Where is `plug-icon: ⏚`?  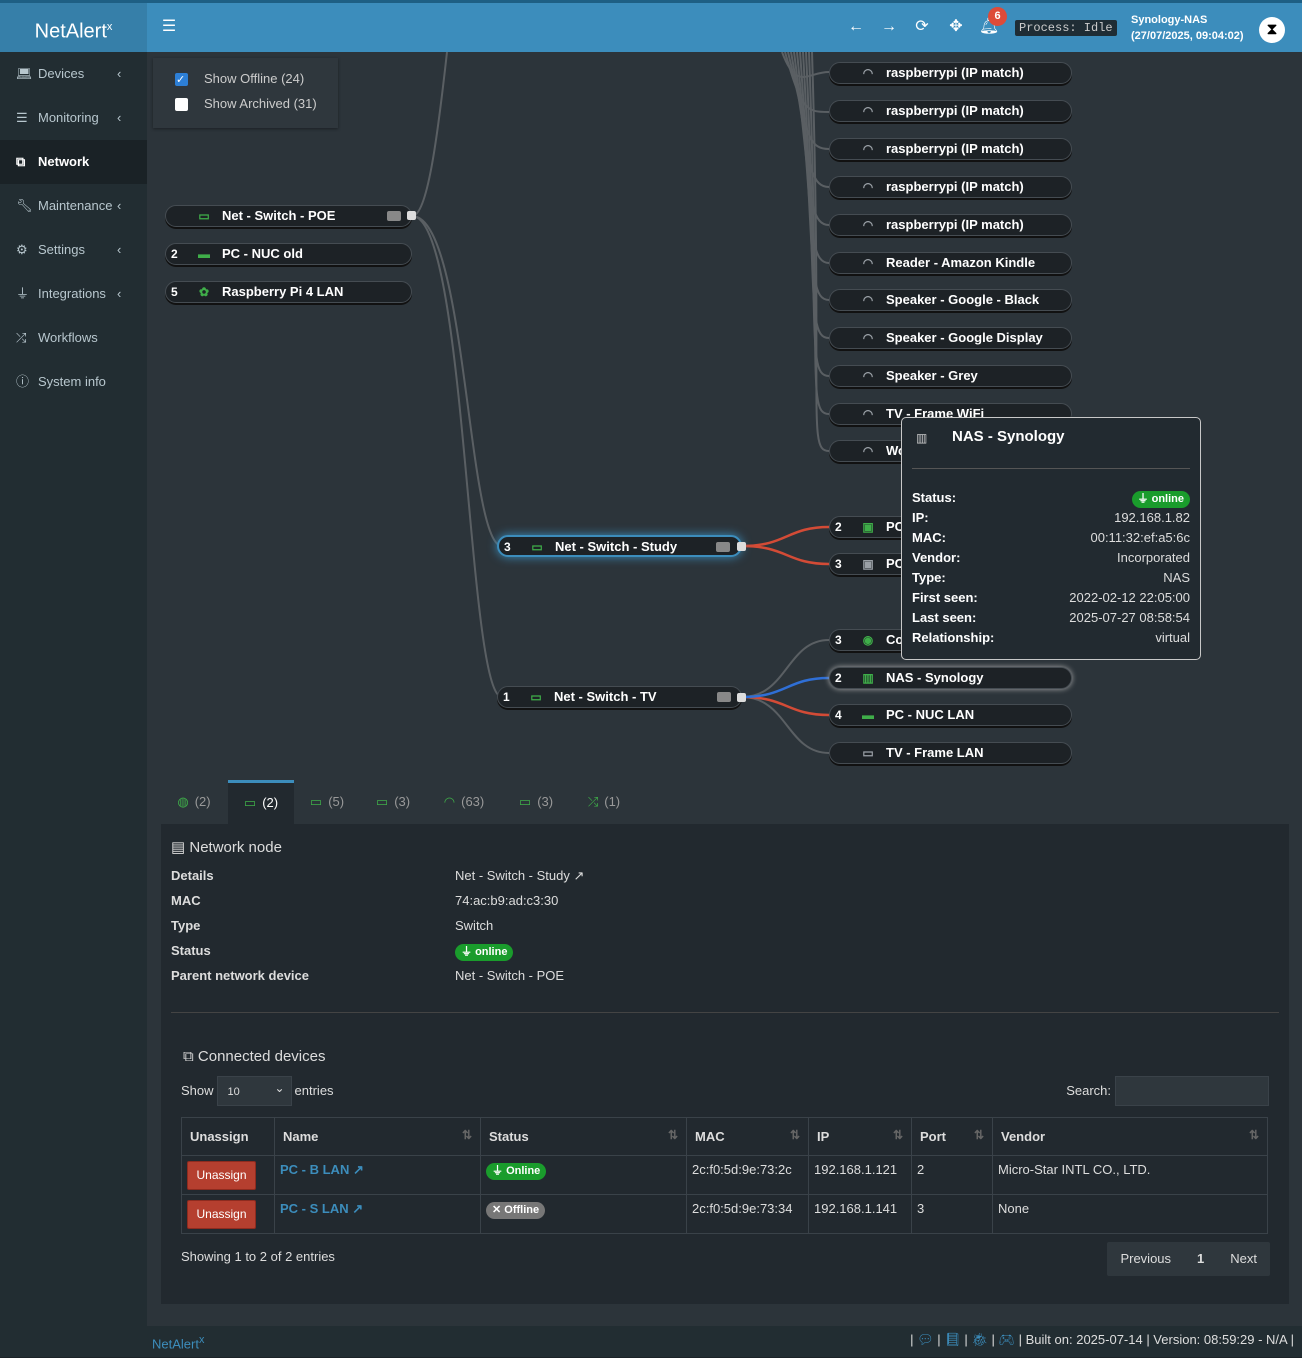 plug-icon: ⏚ is located at coordinates (23, 293).